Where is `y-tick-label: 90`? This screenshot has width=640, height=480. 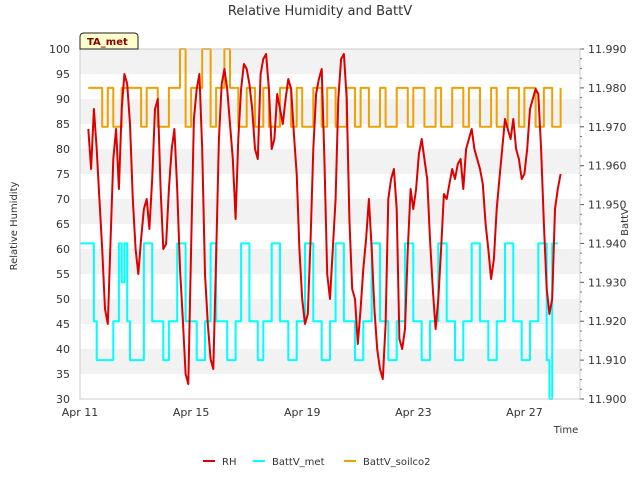
y-tick-label: 90 is located at coordinates (63, 99).